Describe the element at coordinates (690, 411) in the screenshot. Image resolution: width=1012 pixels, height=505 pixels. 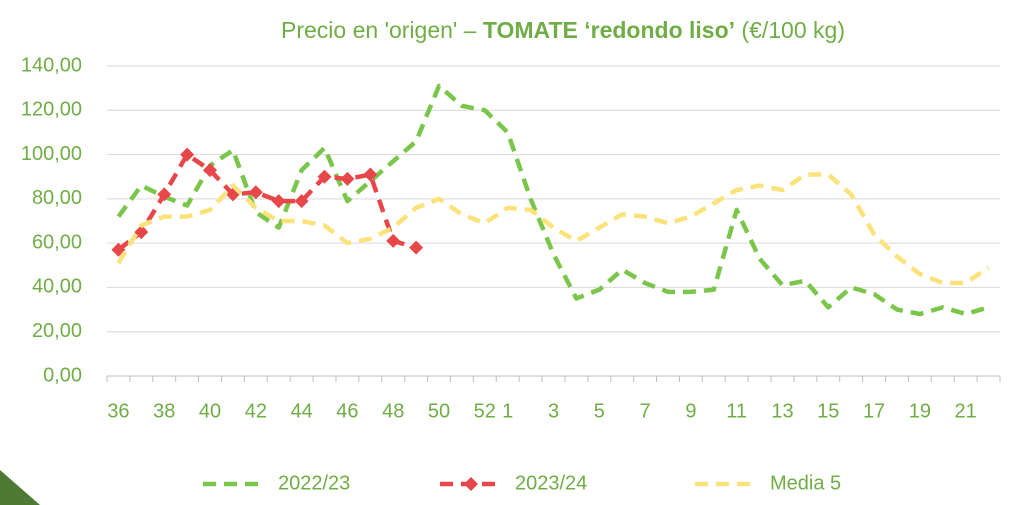
I see `x-tick-label: 9` at that location.